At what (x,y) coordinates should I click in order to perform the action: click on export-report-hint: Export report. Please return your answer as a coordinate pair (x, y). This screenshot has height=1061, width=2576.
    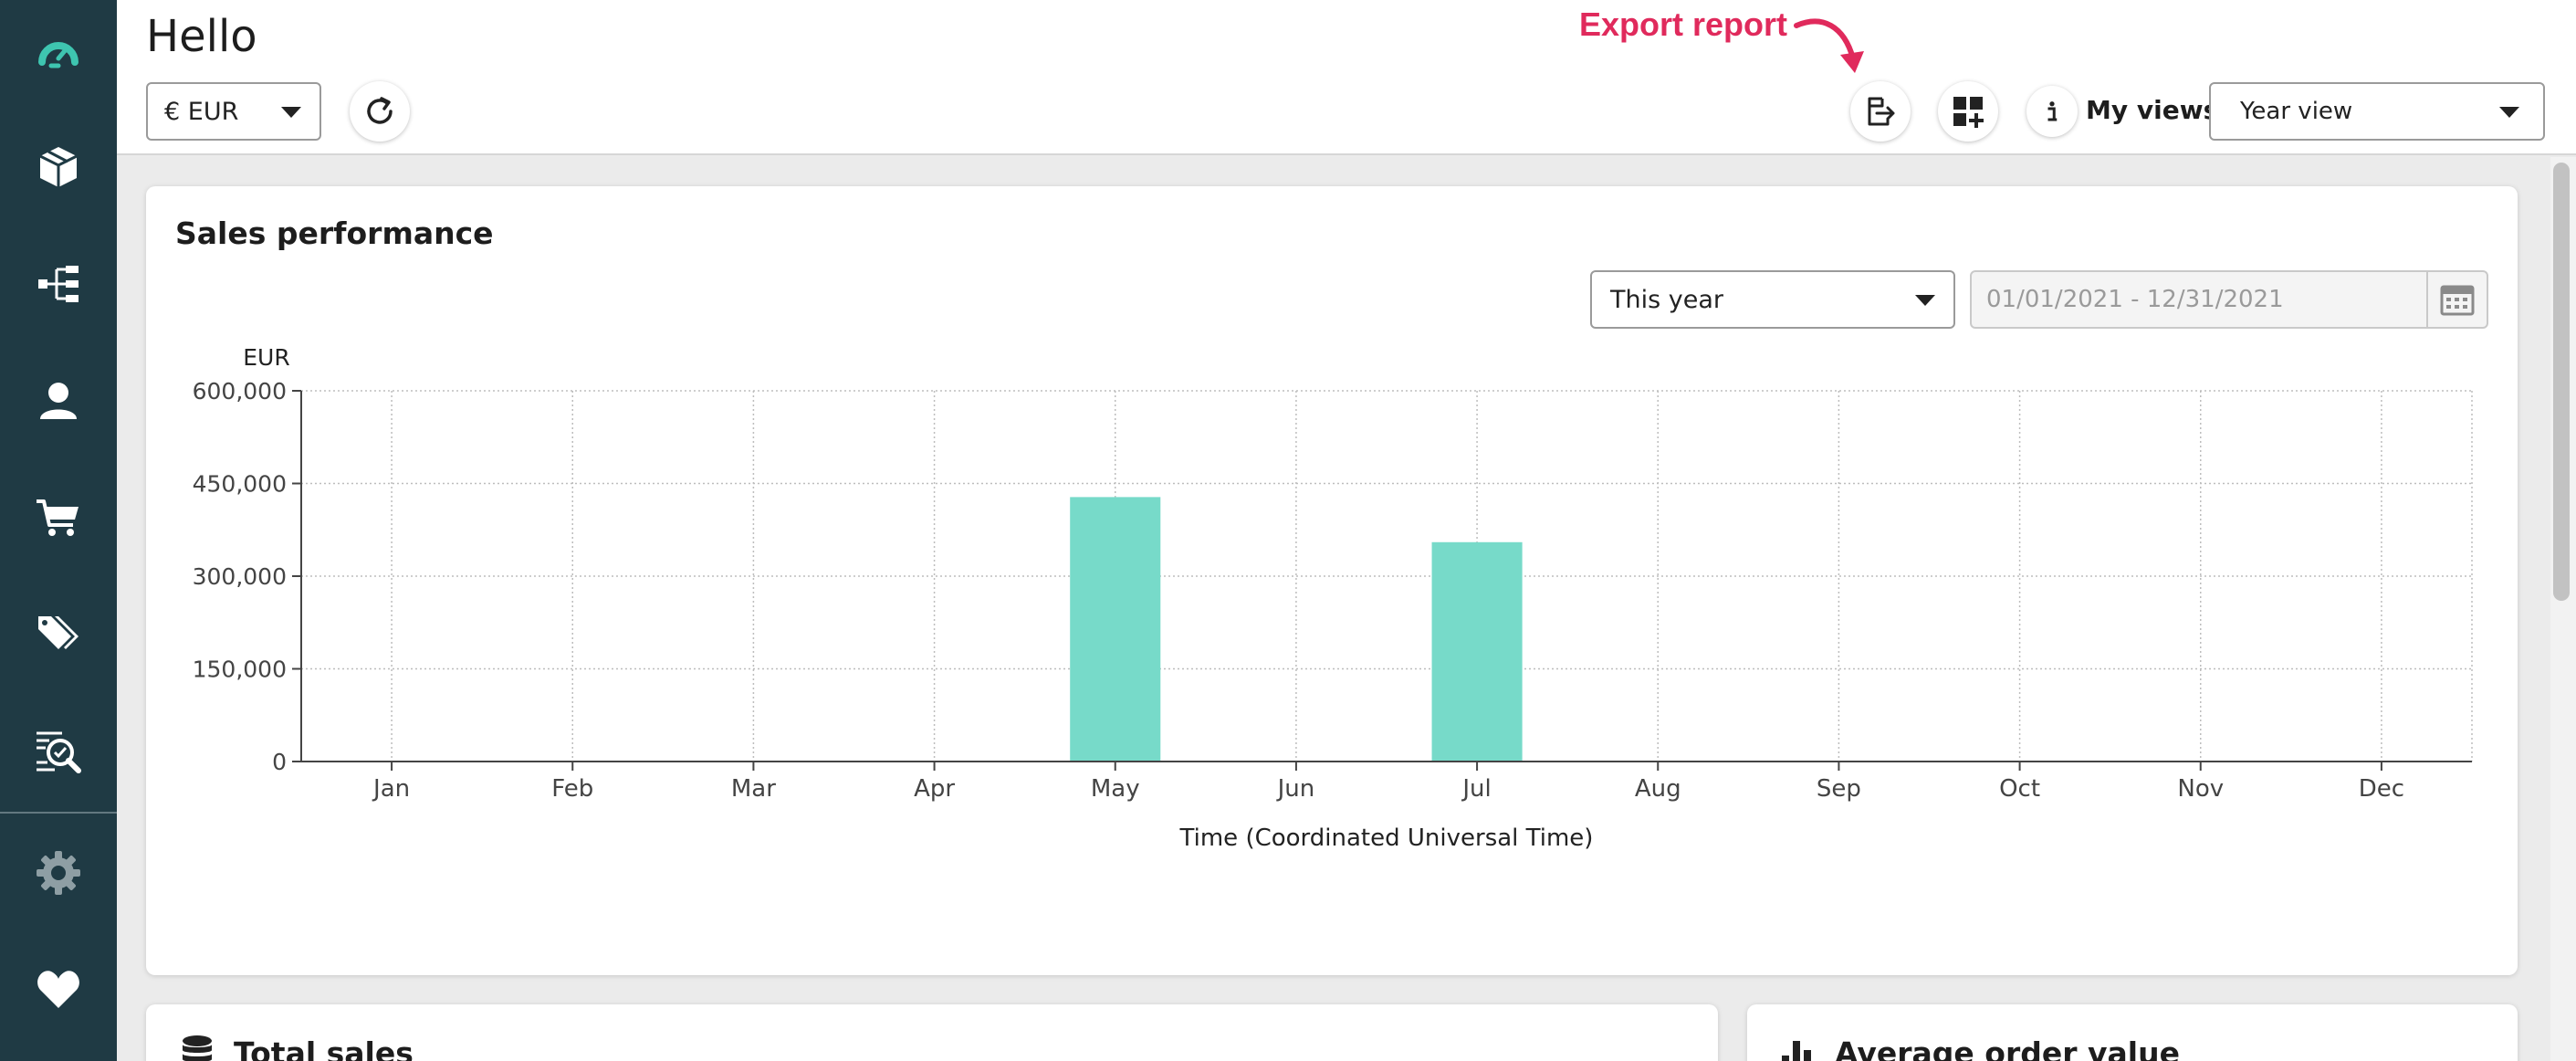
    Looking at the image, I should click on (1684, 24).